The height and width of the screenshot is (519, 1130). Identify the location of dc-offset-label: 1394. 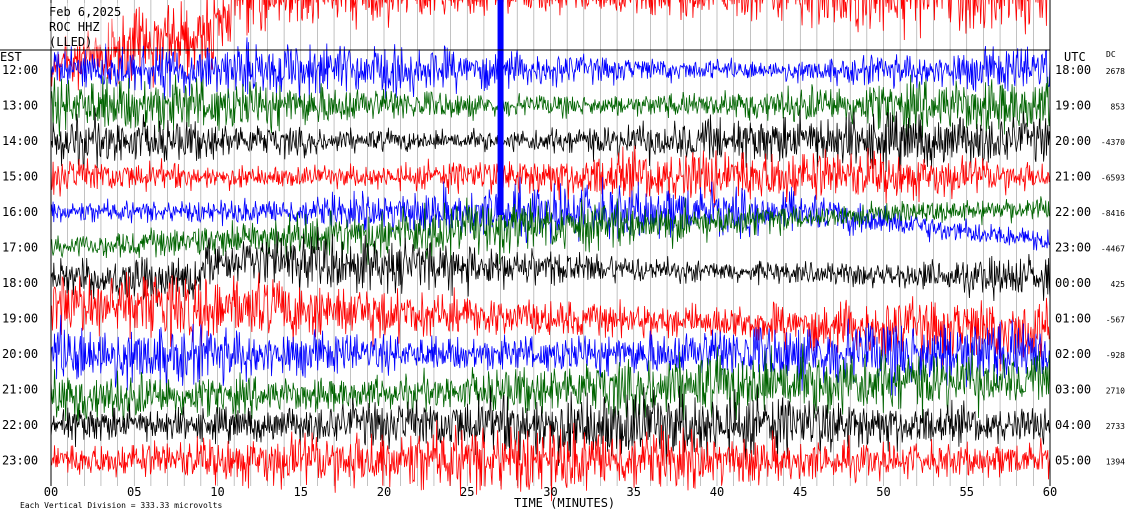
(1115, 462).